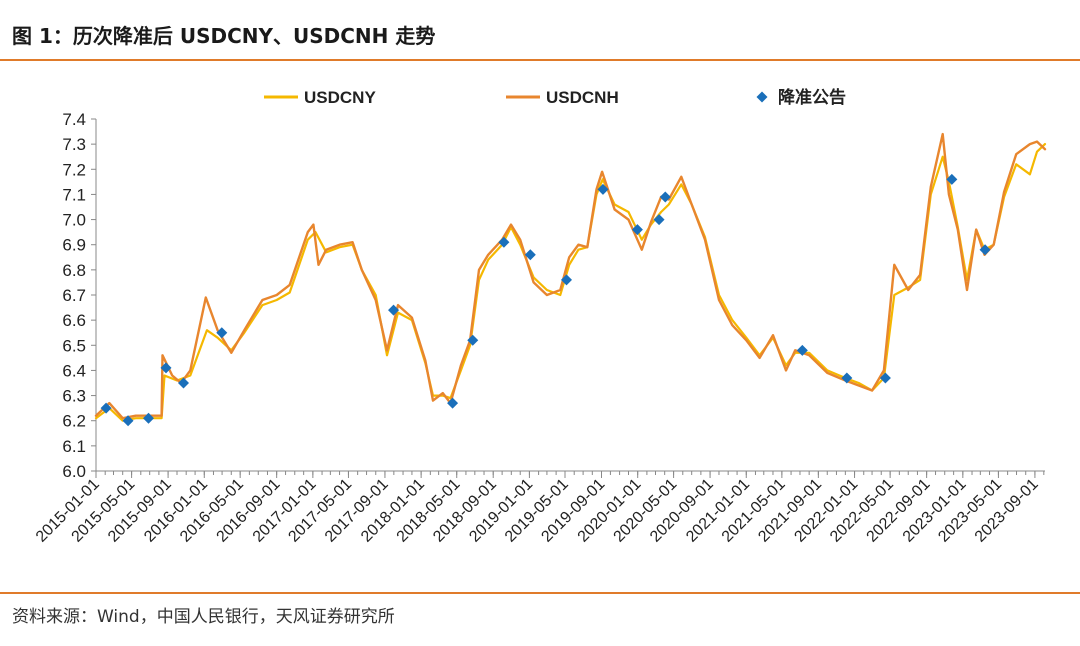 The width and height of the screenshot is (1080, 646). What do you see at coordinates (74, 119) in the screenshot?
I see `y-tick-label: 7.4` at bounding box center [74, 119].